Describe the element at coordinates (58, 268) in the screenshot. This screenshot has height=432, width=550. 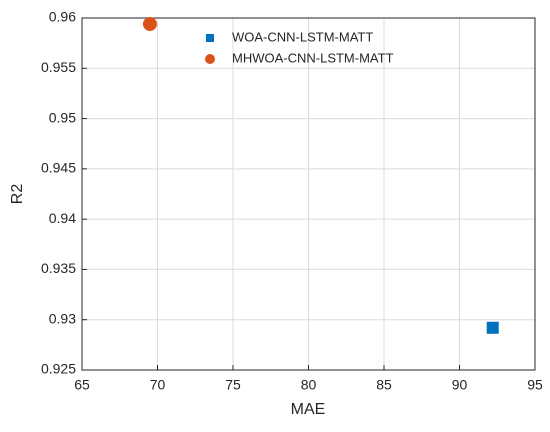
I see `y-tick-label: 0.935` at that location.